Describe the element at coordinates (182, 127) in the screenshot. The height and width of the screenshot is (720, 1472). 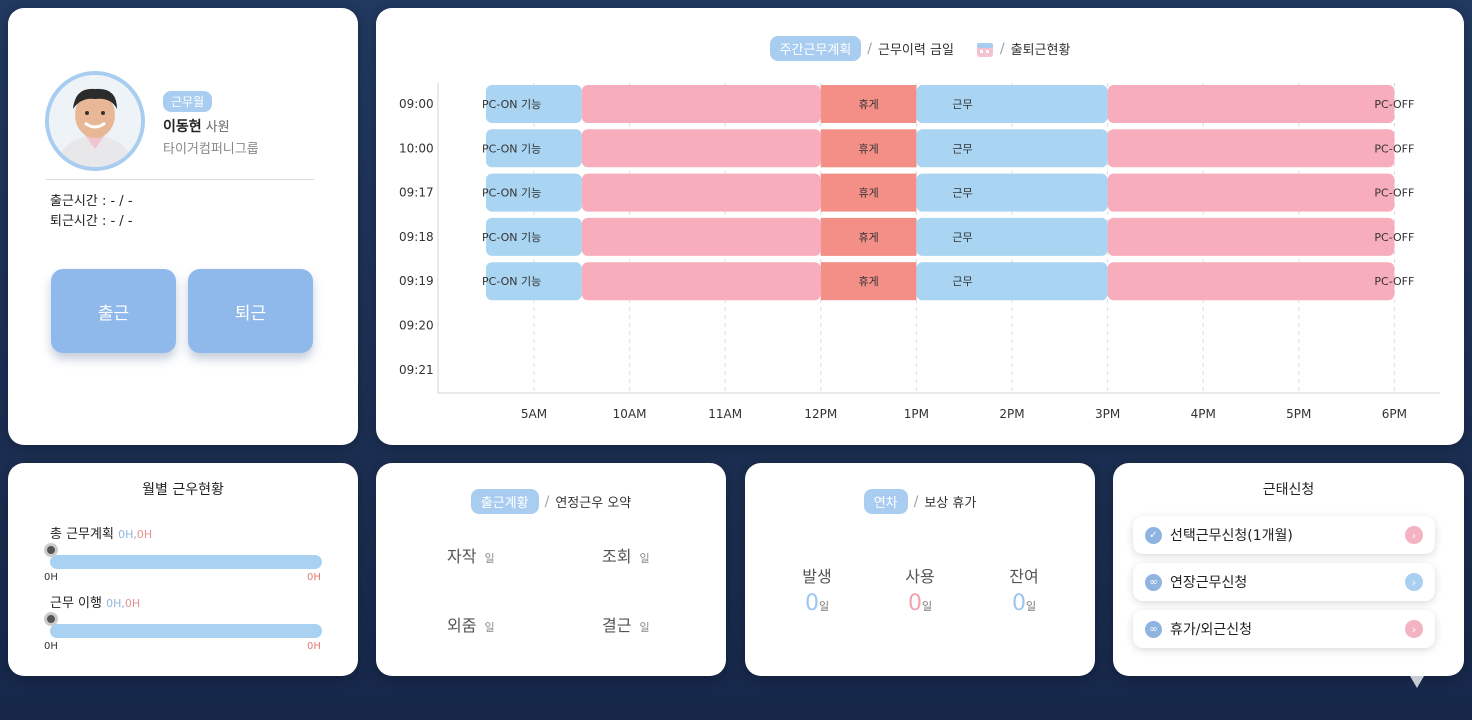
I see `employee-name: 이동현` at that location.